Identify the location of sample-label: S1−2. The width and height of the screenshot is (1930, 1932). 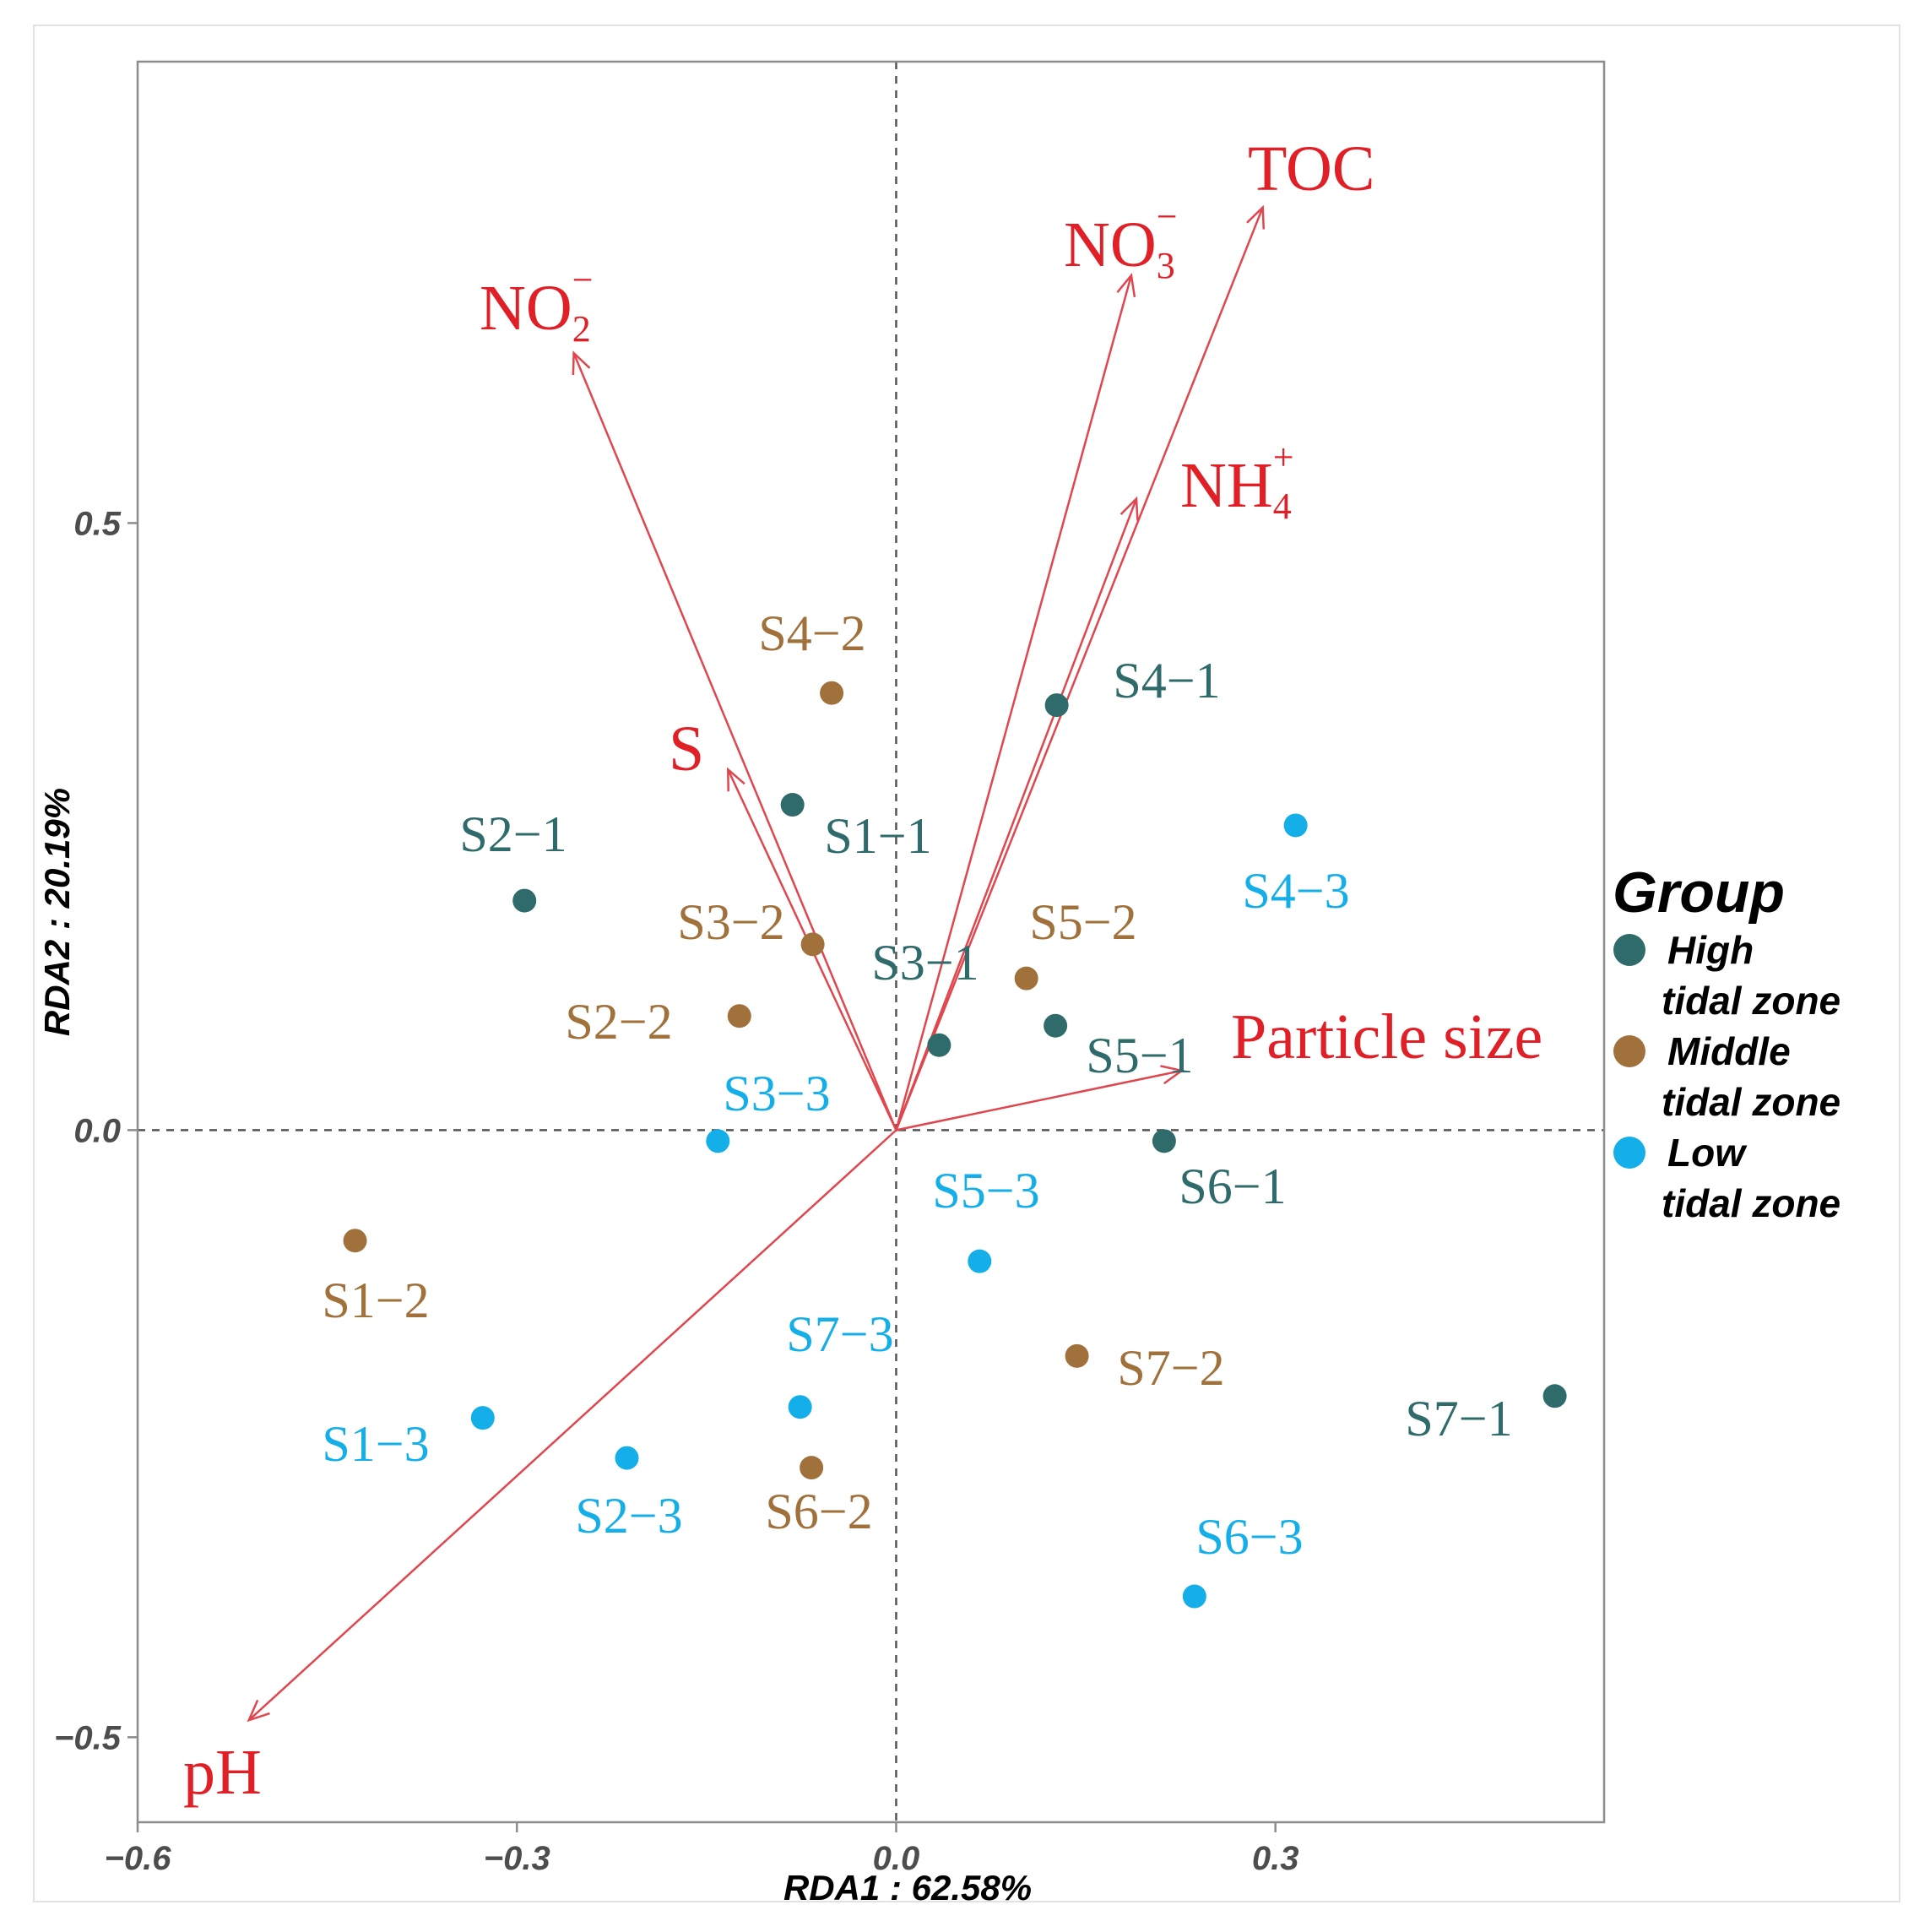
(375, 1300).